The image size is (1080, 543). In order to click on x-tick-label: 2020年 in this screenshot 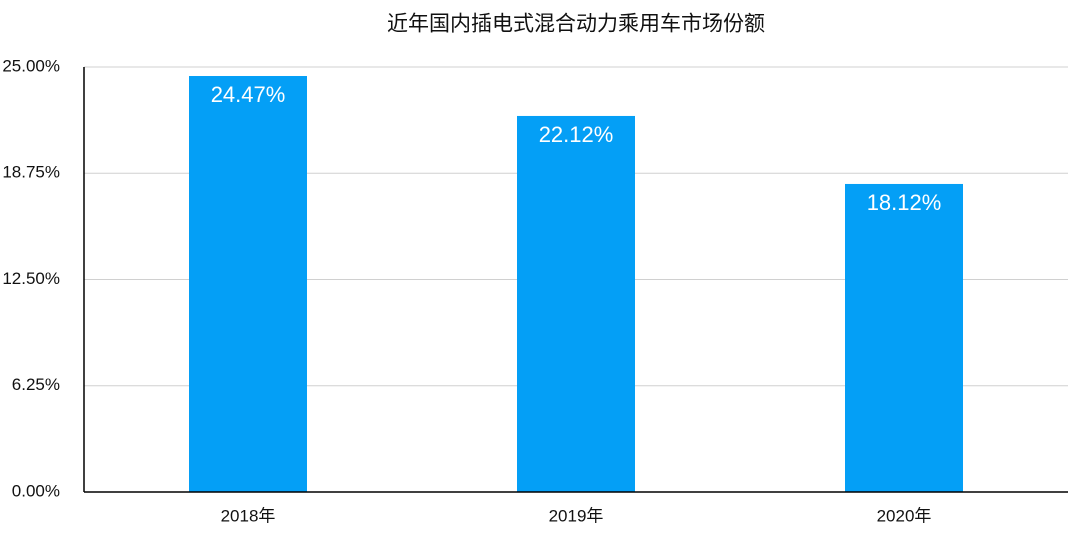, I will do `click(904, 515)`.